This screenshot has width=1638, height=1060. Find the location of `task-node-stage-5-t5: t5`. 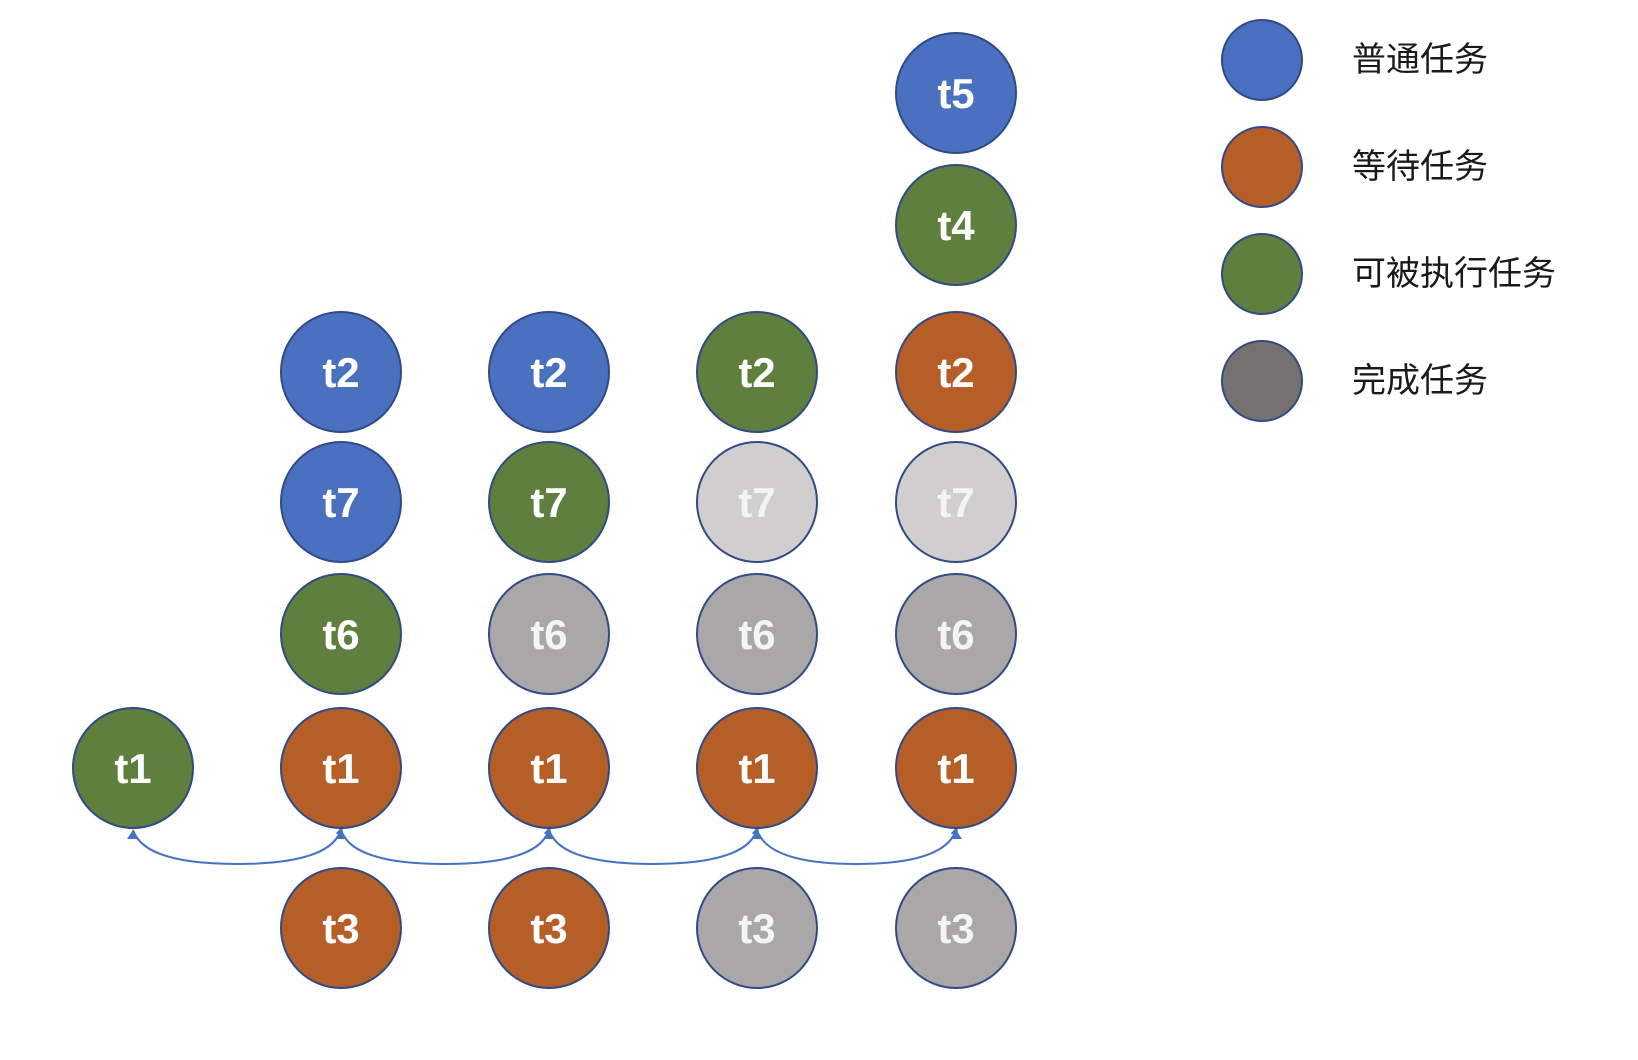

task-node-stage-5-t5: t5 is located at coordinates (956, 93).